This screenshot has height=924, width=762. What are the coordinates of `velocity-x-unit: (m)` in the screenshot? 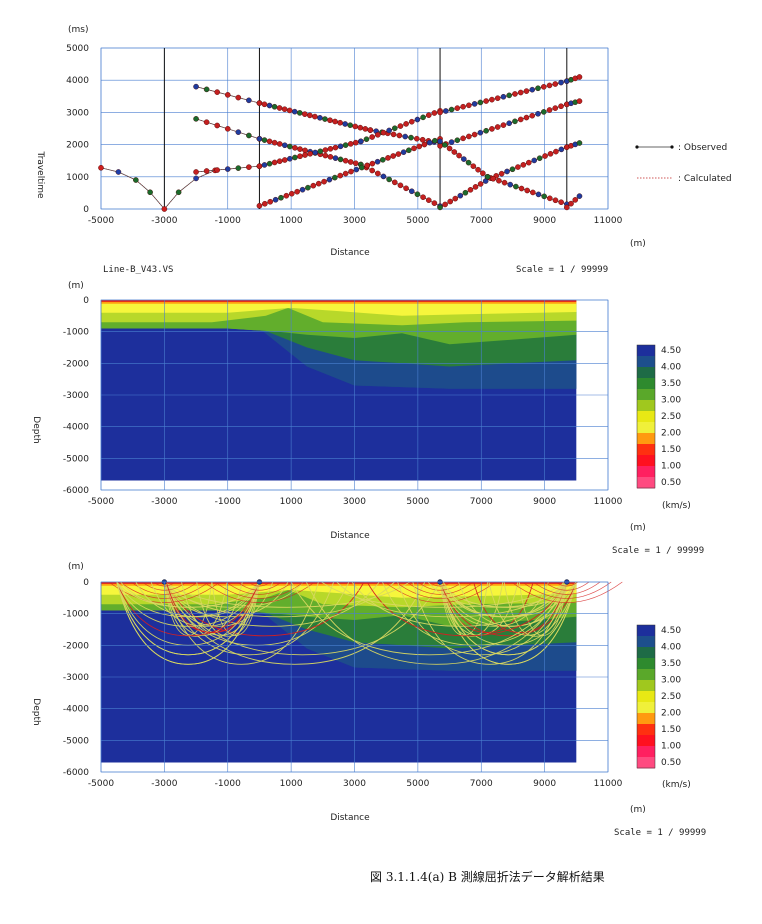 It's located at (638, 528).